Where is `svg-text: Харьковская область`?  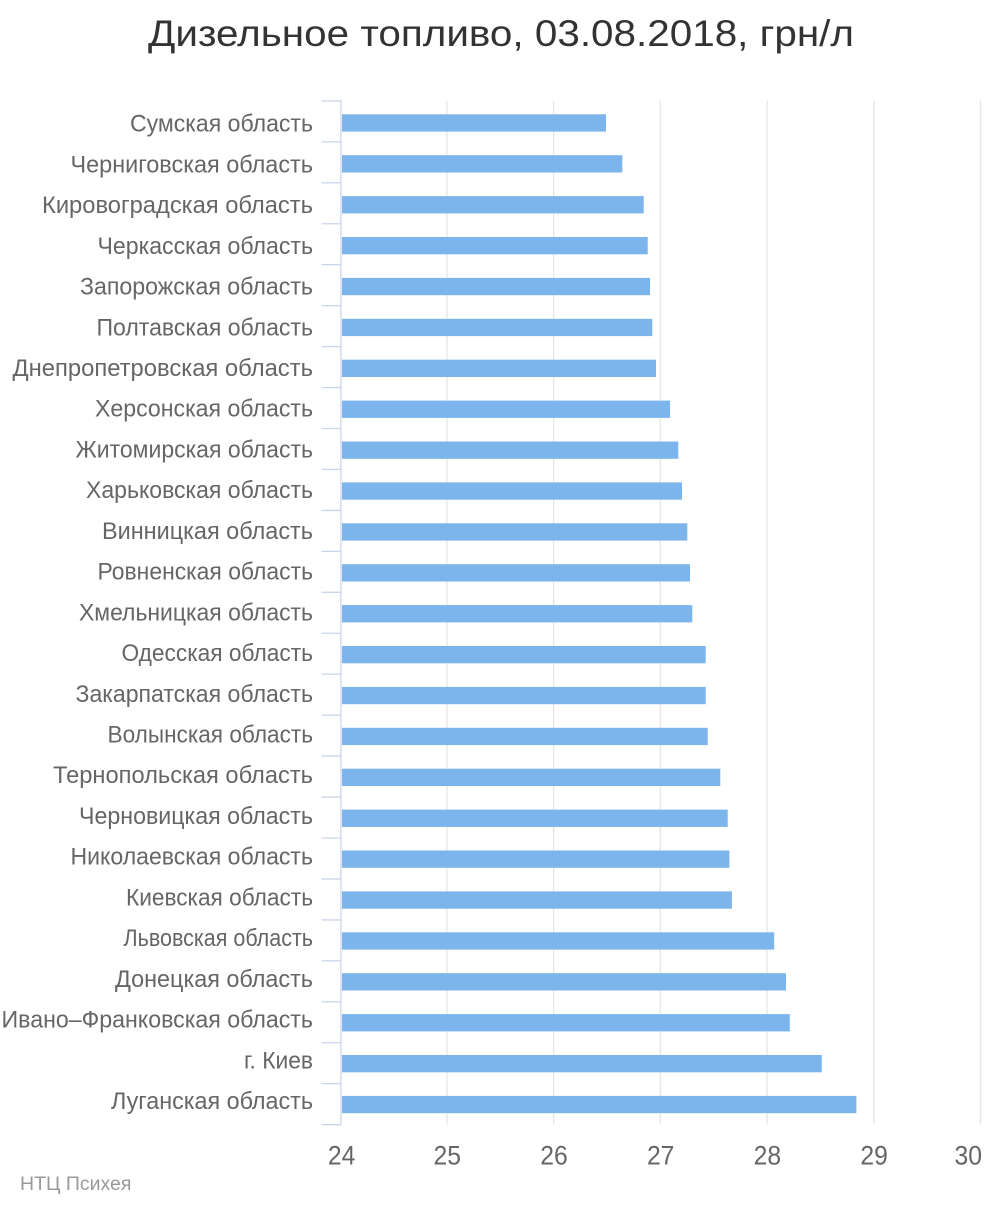
svg-text: Харьковская область is located at coordinates (199, 490).